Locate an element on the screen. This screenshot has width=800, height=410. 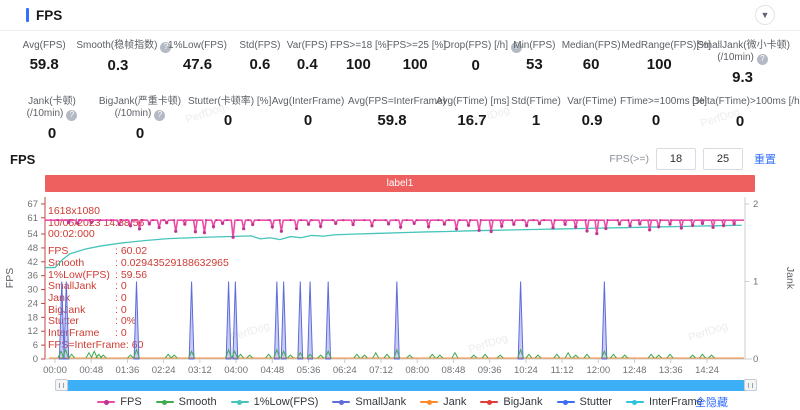
y-axis-tick-label: 61 is located at coordinates (32, 218).